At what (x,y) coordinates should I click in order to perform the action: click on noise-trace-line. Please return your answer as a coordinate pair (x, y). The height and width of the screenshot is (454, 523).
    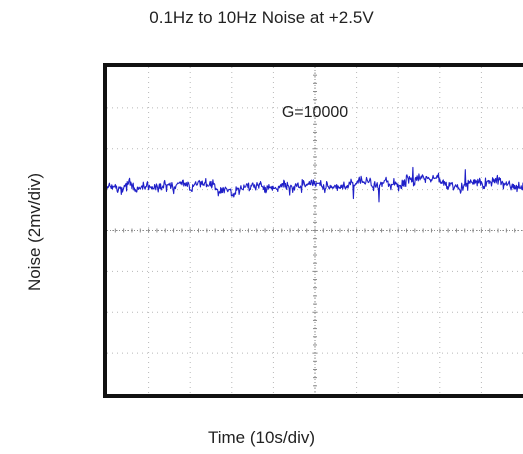
    Looking at the image, I should click on (314, 184).